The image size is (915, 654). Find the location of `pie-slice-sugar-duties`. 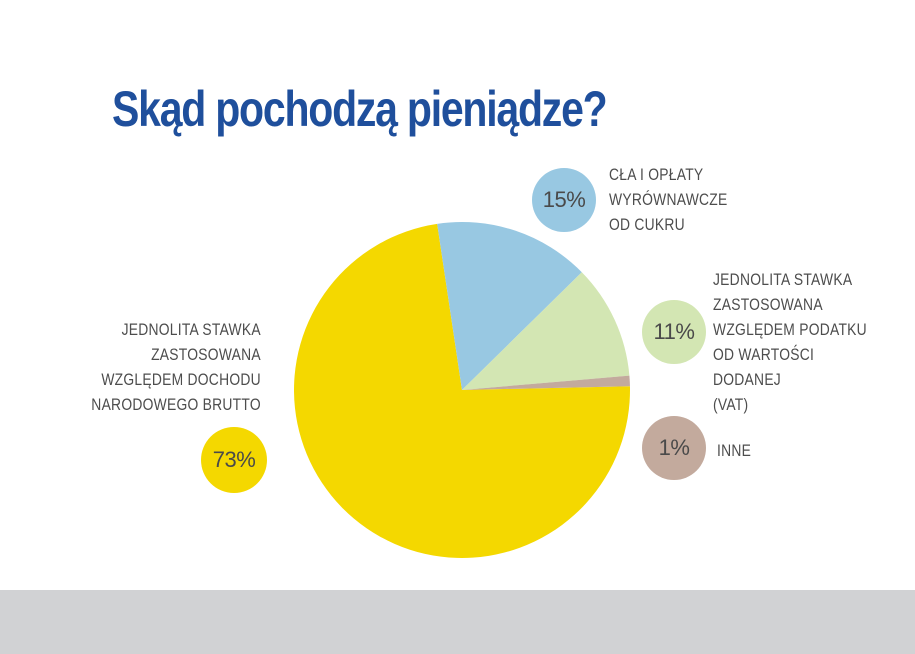

pie-slice-sugar-duties is located at coordinates (509, 306).